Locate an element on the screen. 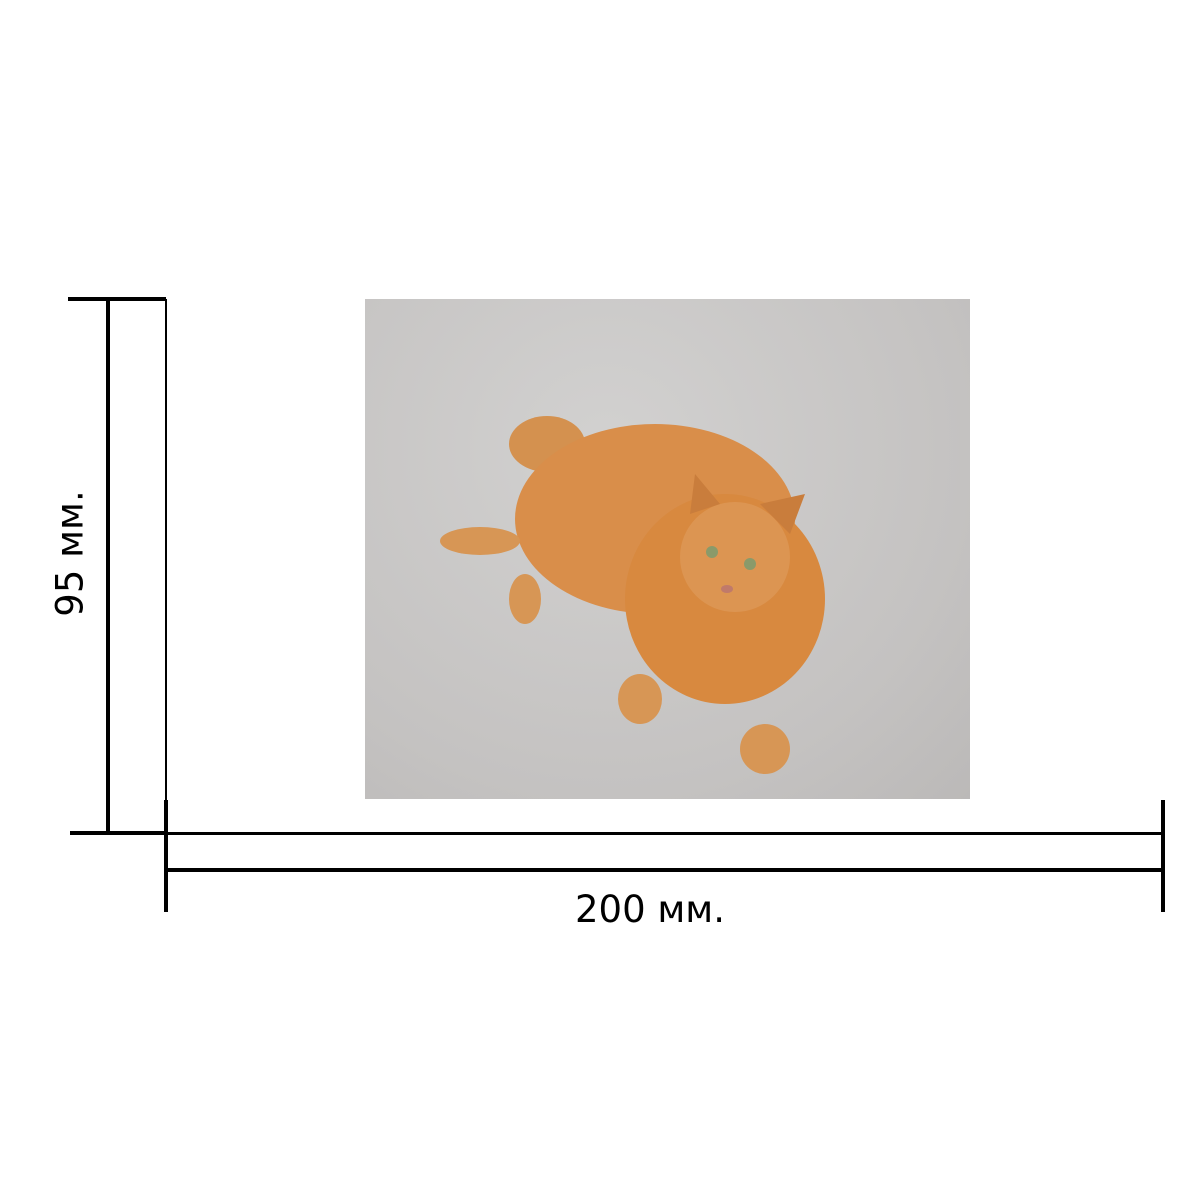 The width and height of the screenshot is (1200, 1200). height-dimension-line is located at coordinates (108, 566).